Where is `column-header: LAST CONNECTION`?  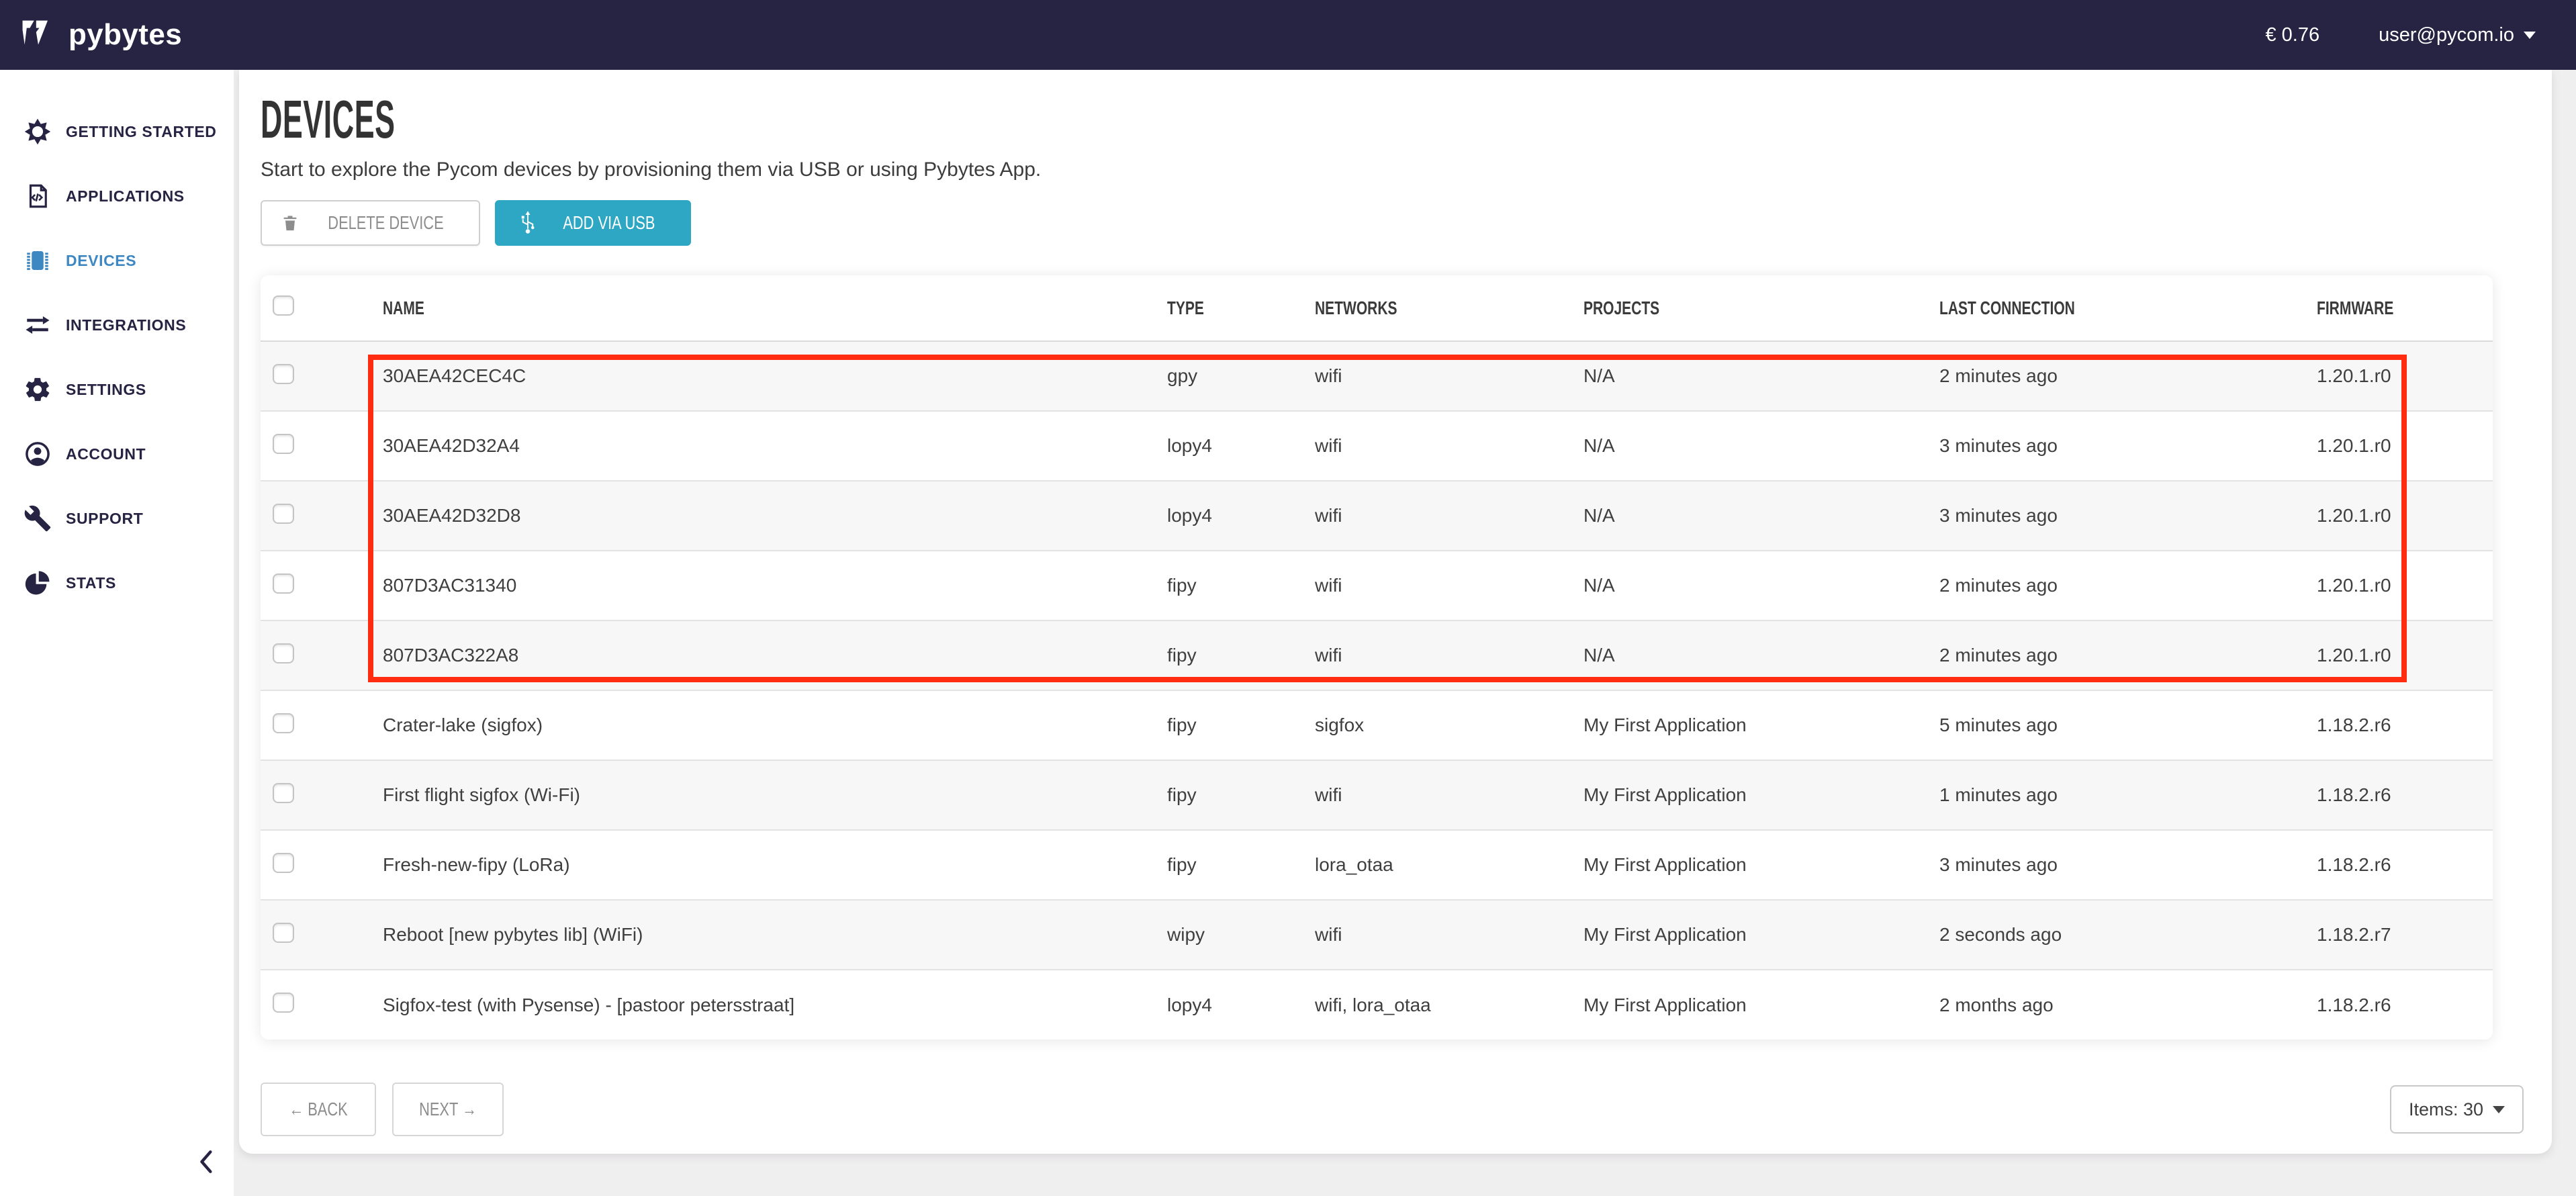 column-header: LAST CONNECTION is located at coordinates (2128, 308).